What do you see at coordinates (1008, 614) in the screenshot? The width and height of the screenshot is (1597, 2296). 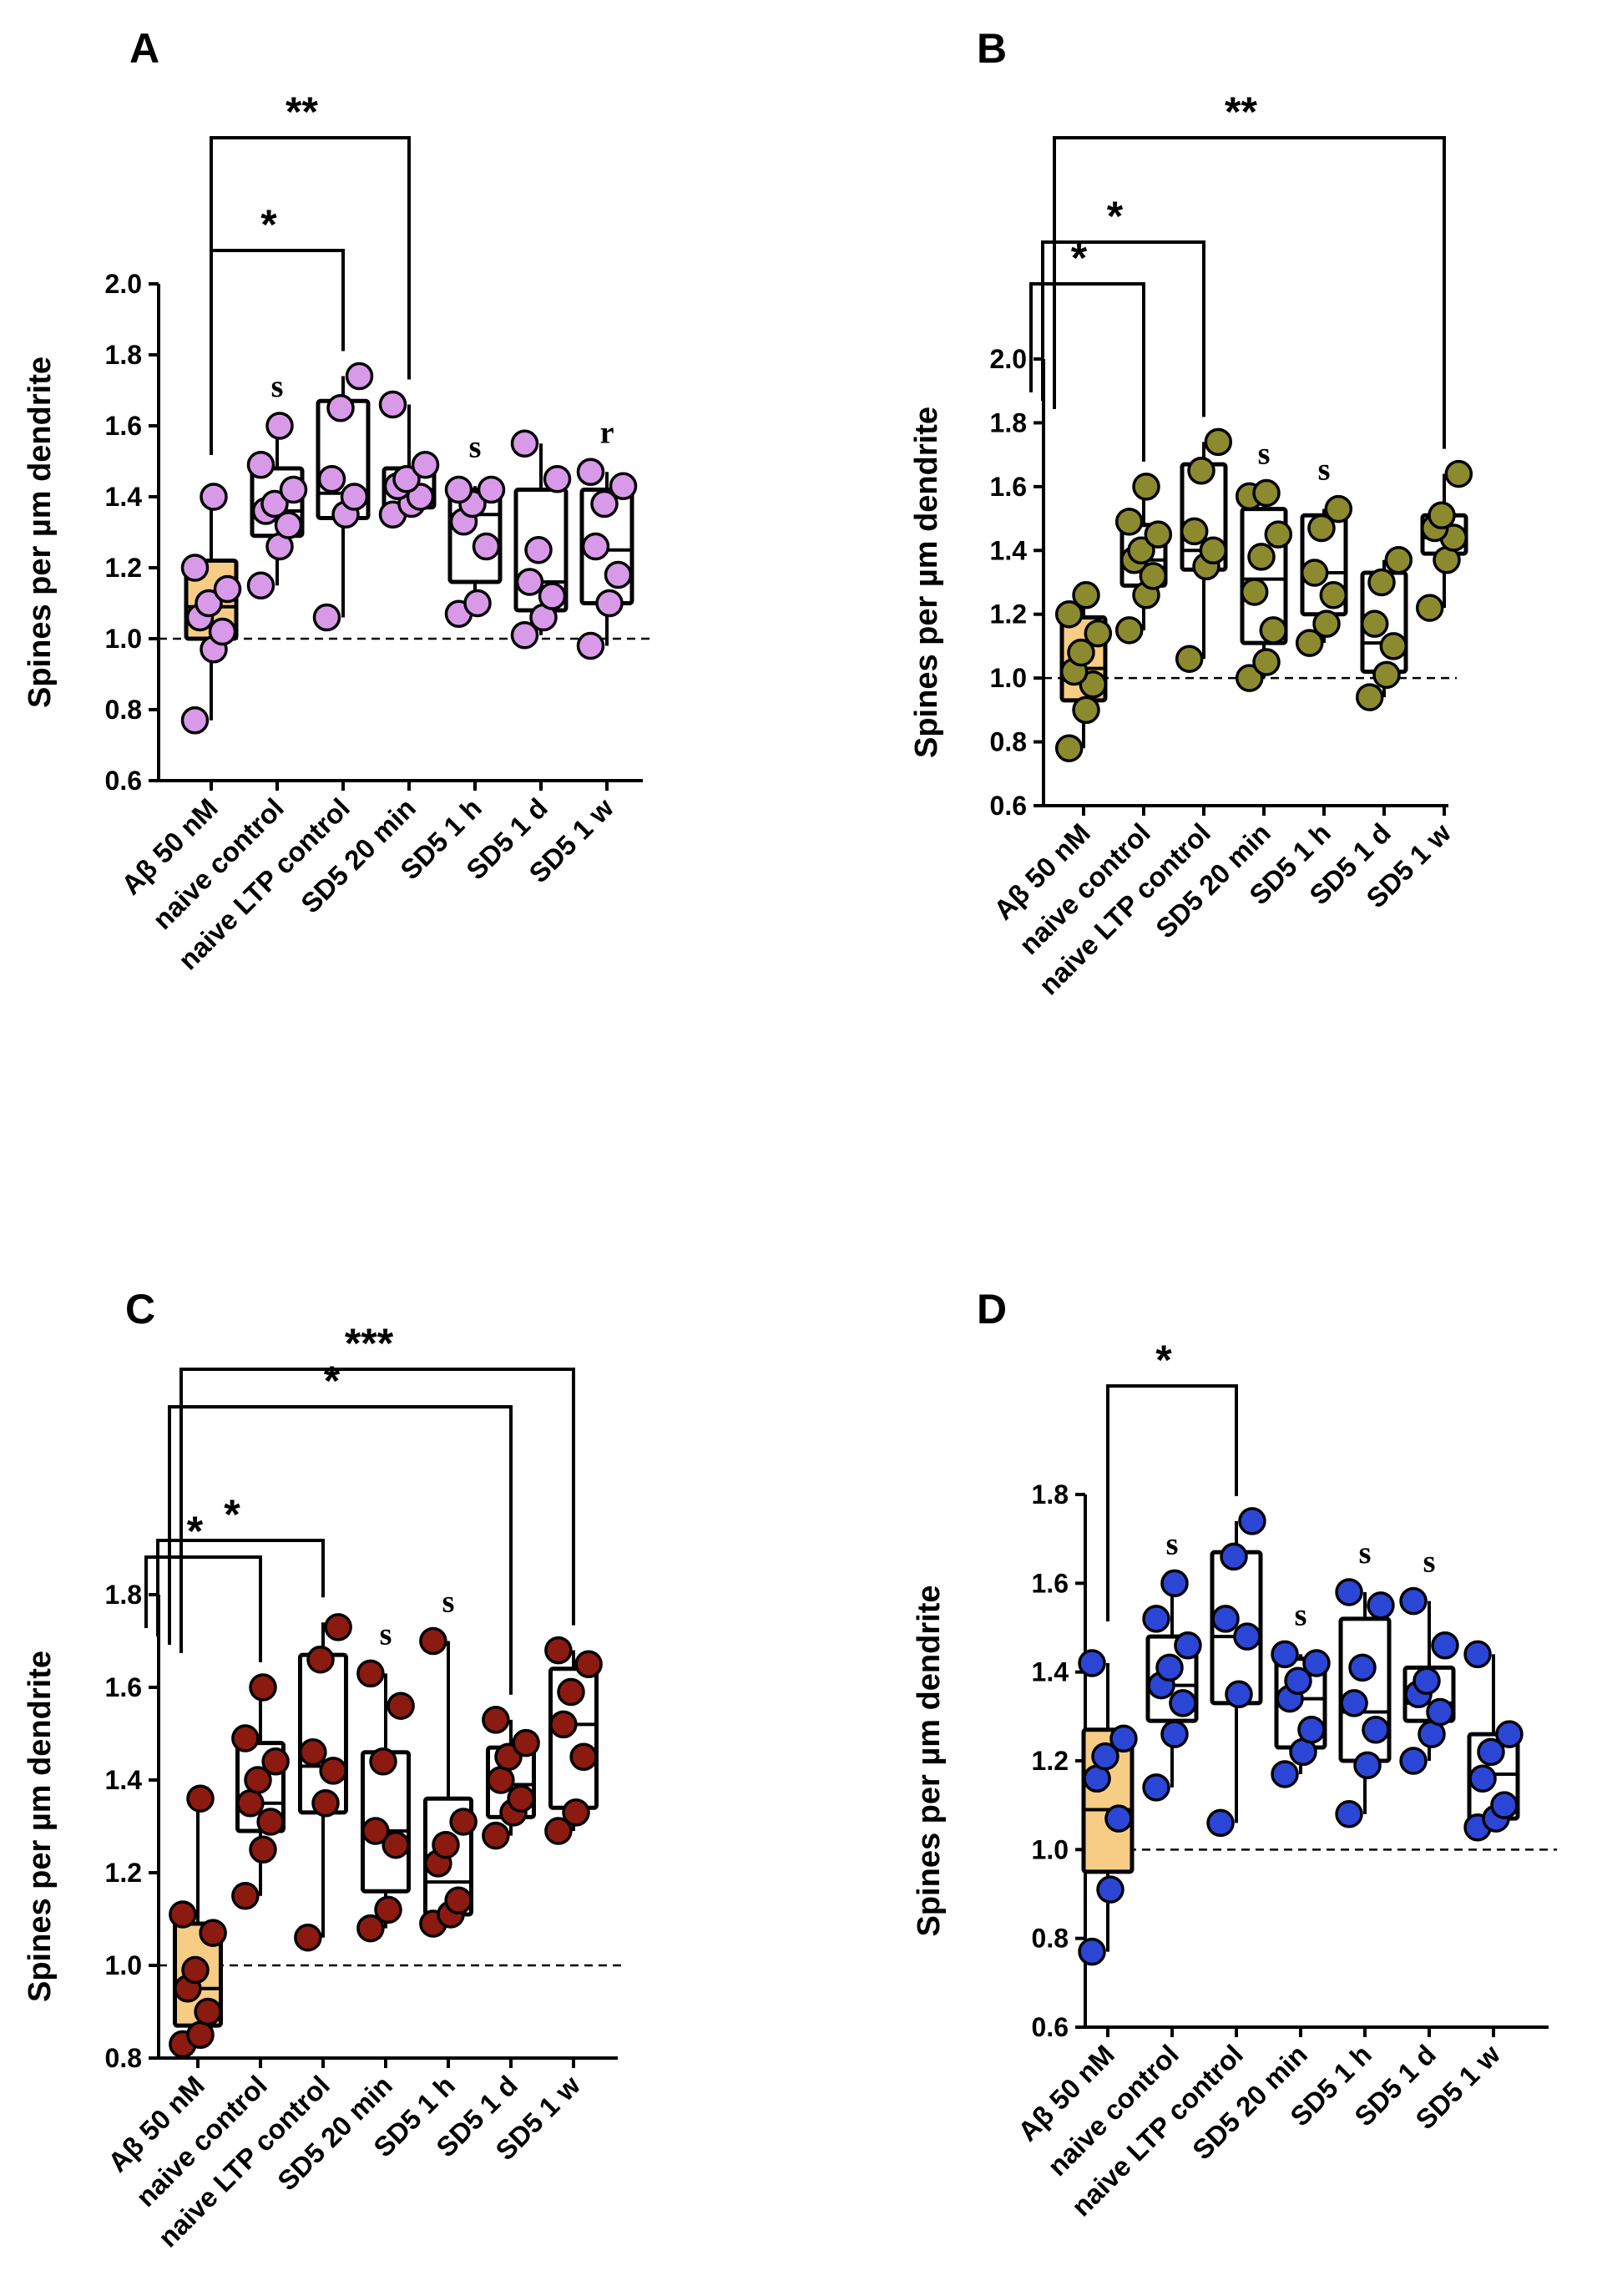 I see `y-tick-label: 1.2` at bounding box center [1008, 614].